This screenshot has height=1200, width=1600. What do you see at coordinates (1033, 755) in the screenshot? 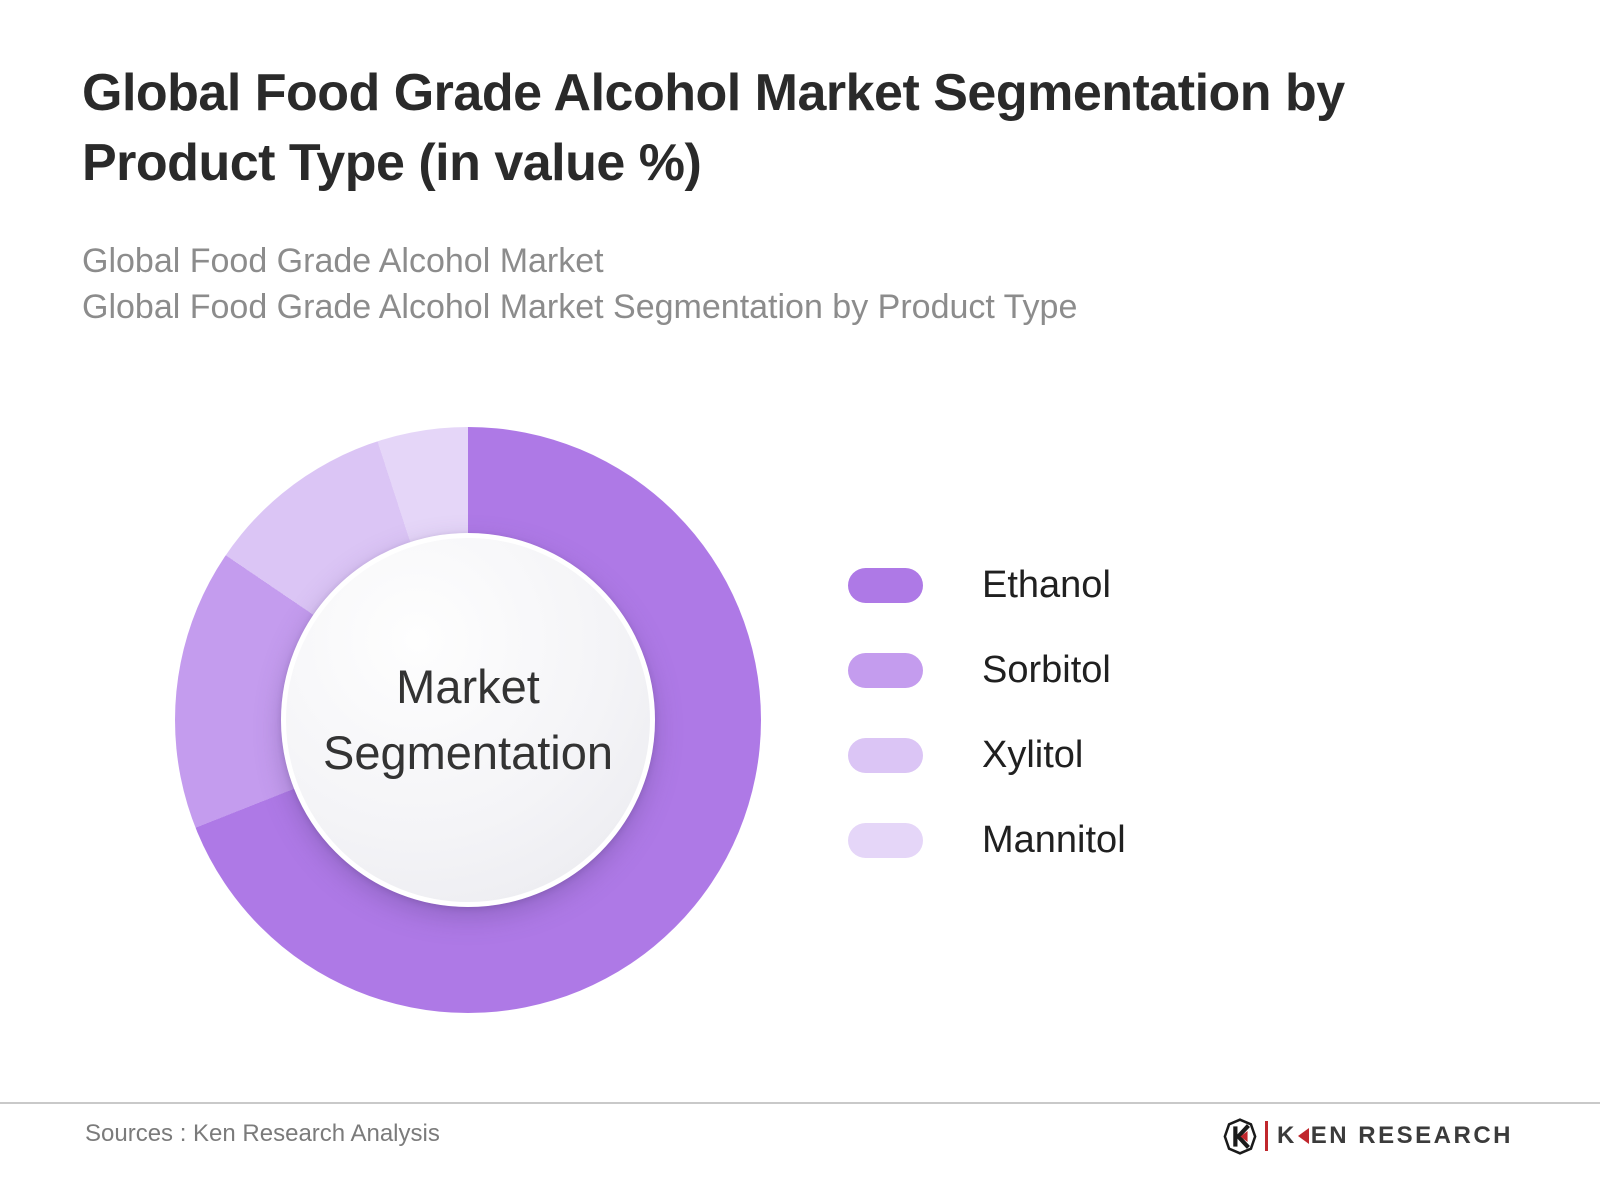
I see `legend-label-xylitol: Xylitol` at bounding box center [1033, 755].